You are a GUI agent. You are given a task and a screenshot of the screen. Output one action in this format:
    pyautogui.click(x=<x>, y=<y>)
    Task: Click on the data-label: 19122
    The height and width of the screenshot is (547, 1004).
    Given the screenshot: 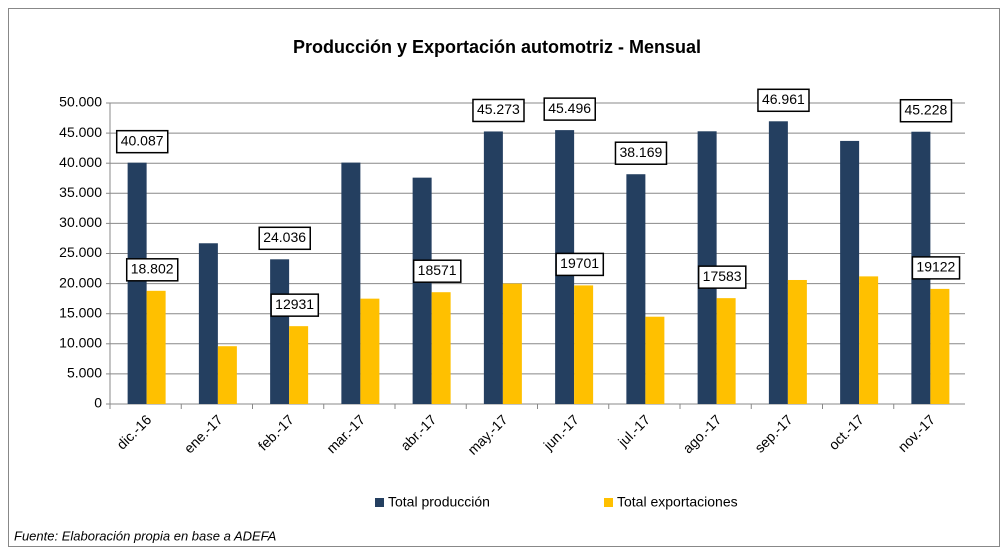 What is the action you would take?
    pyautogui.click(x=935, y=267)
    